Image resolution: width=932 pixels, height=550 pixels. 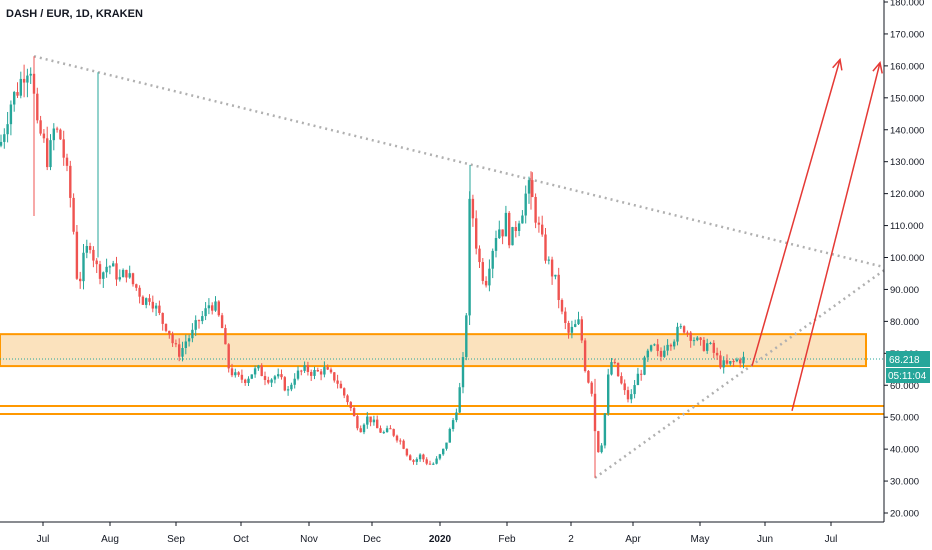 I want to click on price-tick-label: 110.000, so click(x=907, y=226).